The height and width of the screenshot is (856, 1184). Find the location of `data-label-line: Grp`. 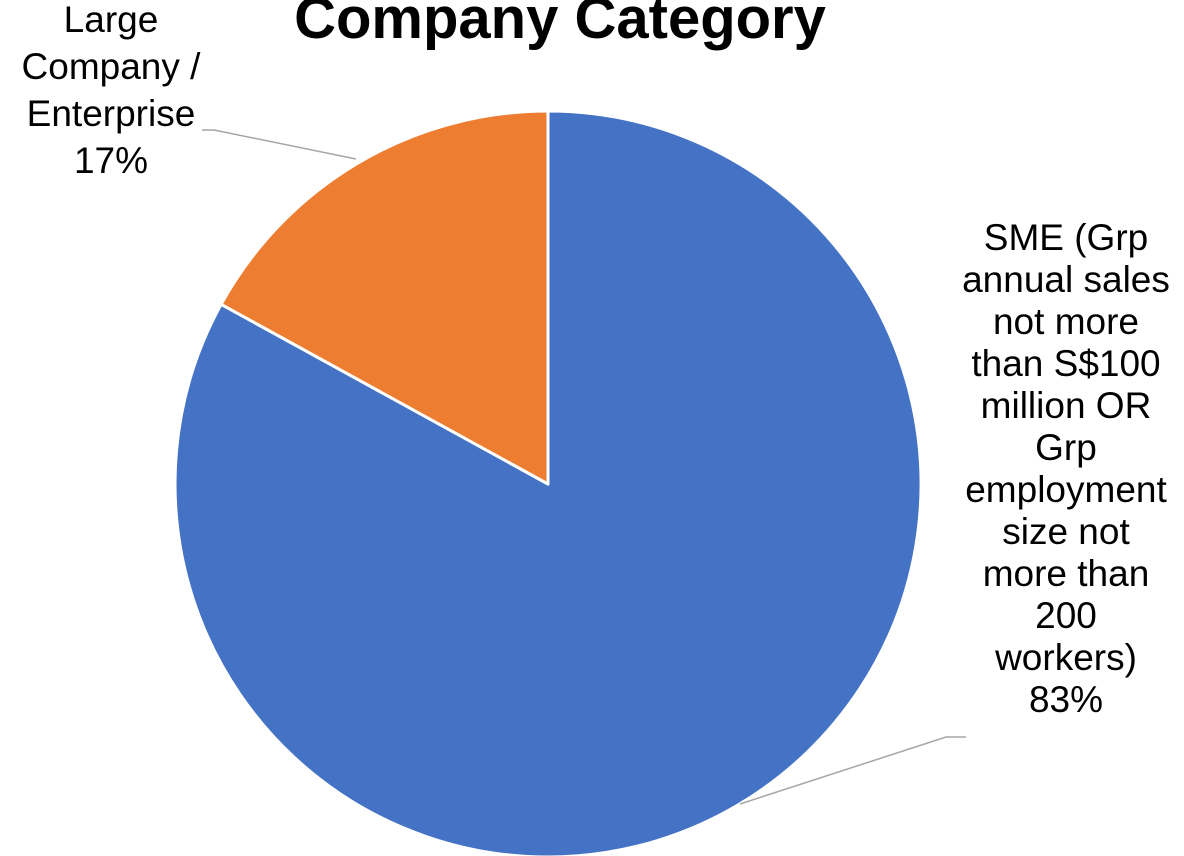

data-label-line: Grp is located at coordinates (1066, 447).